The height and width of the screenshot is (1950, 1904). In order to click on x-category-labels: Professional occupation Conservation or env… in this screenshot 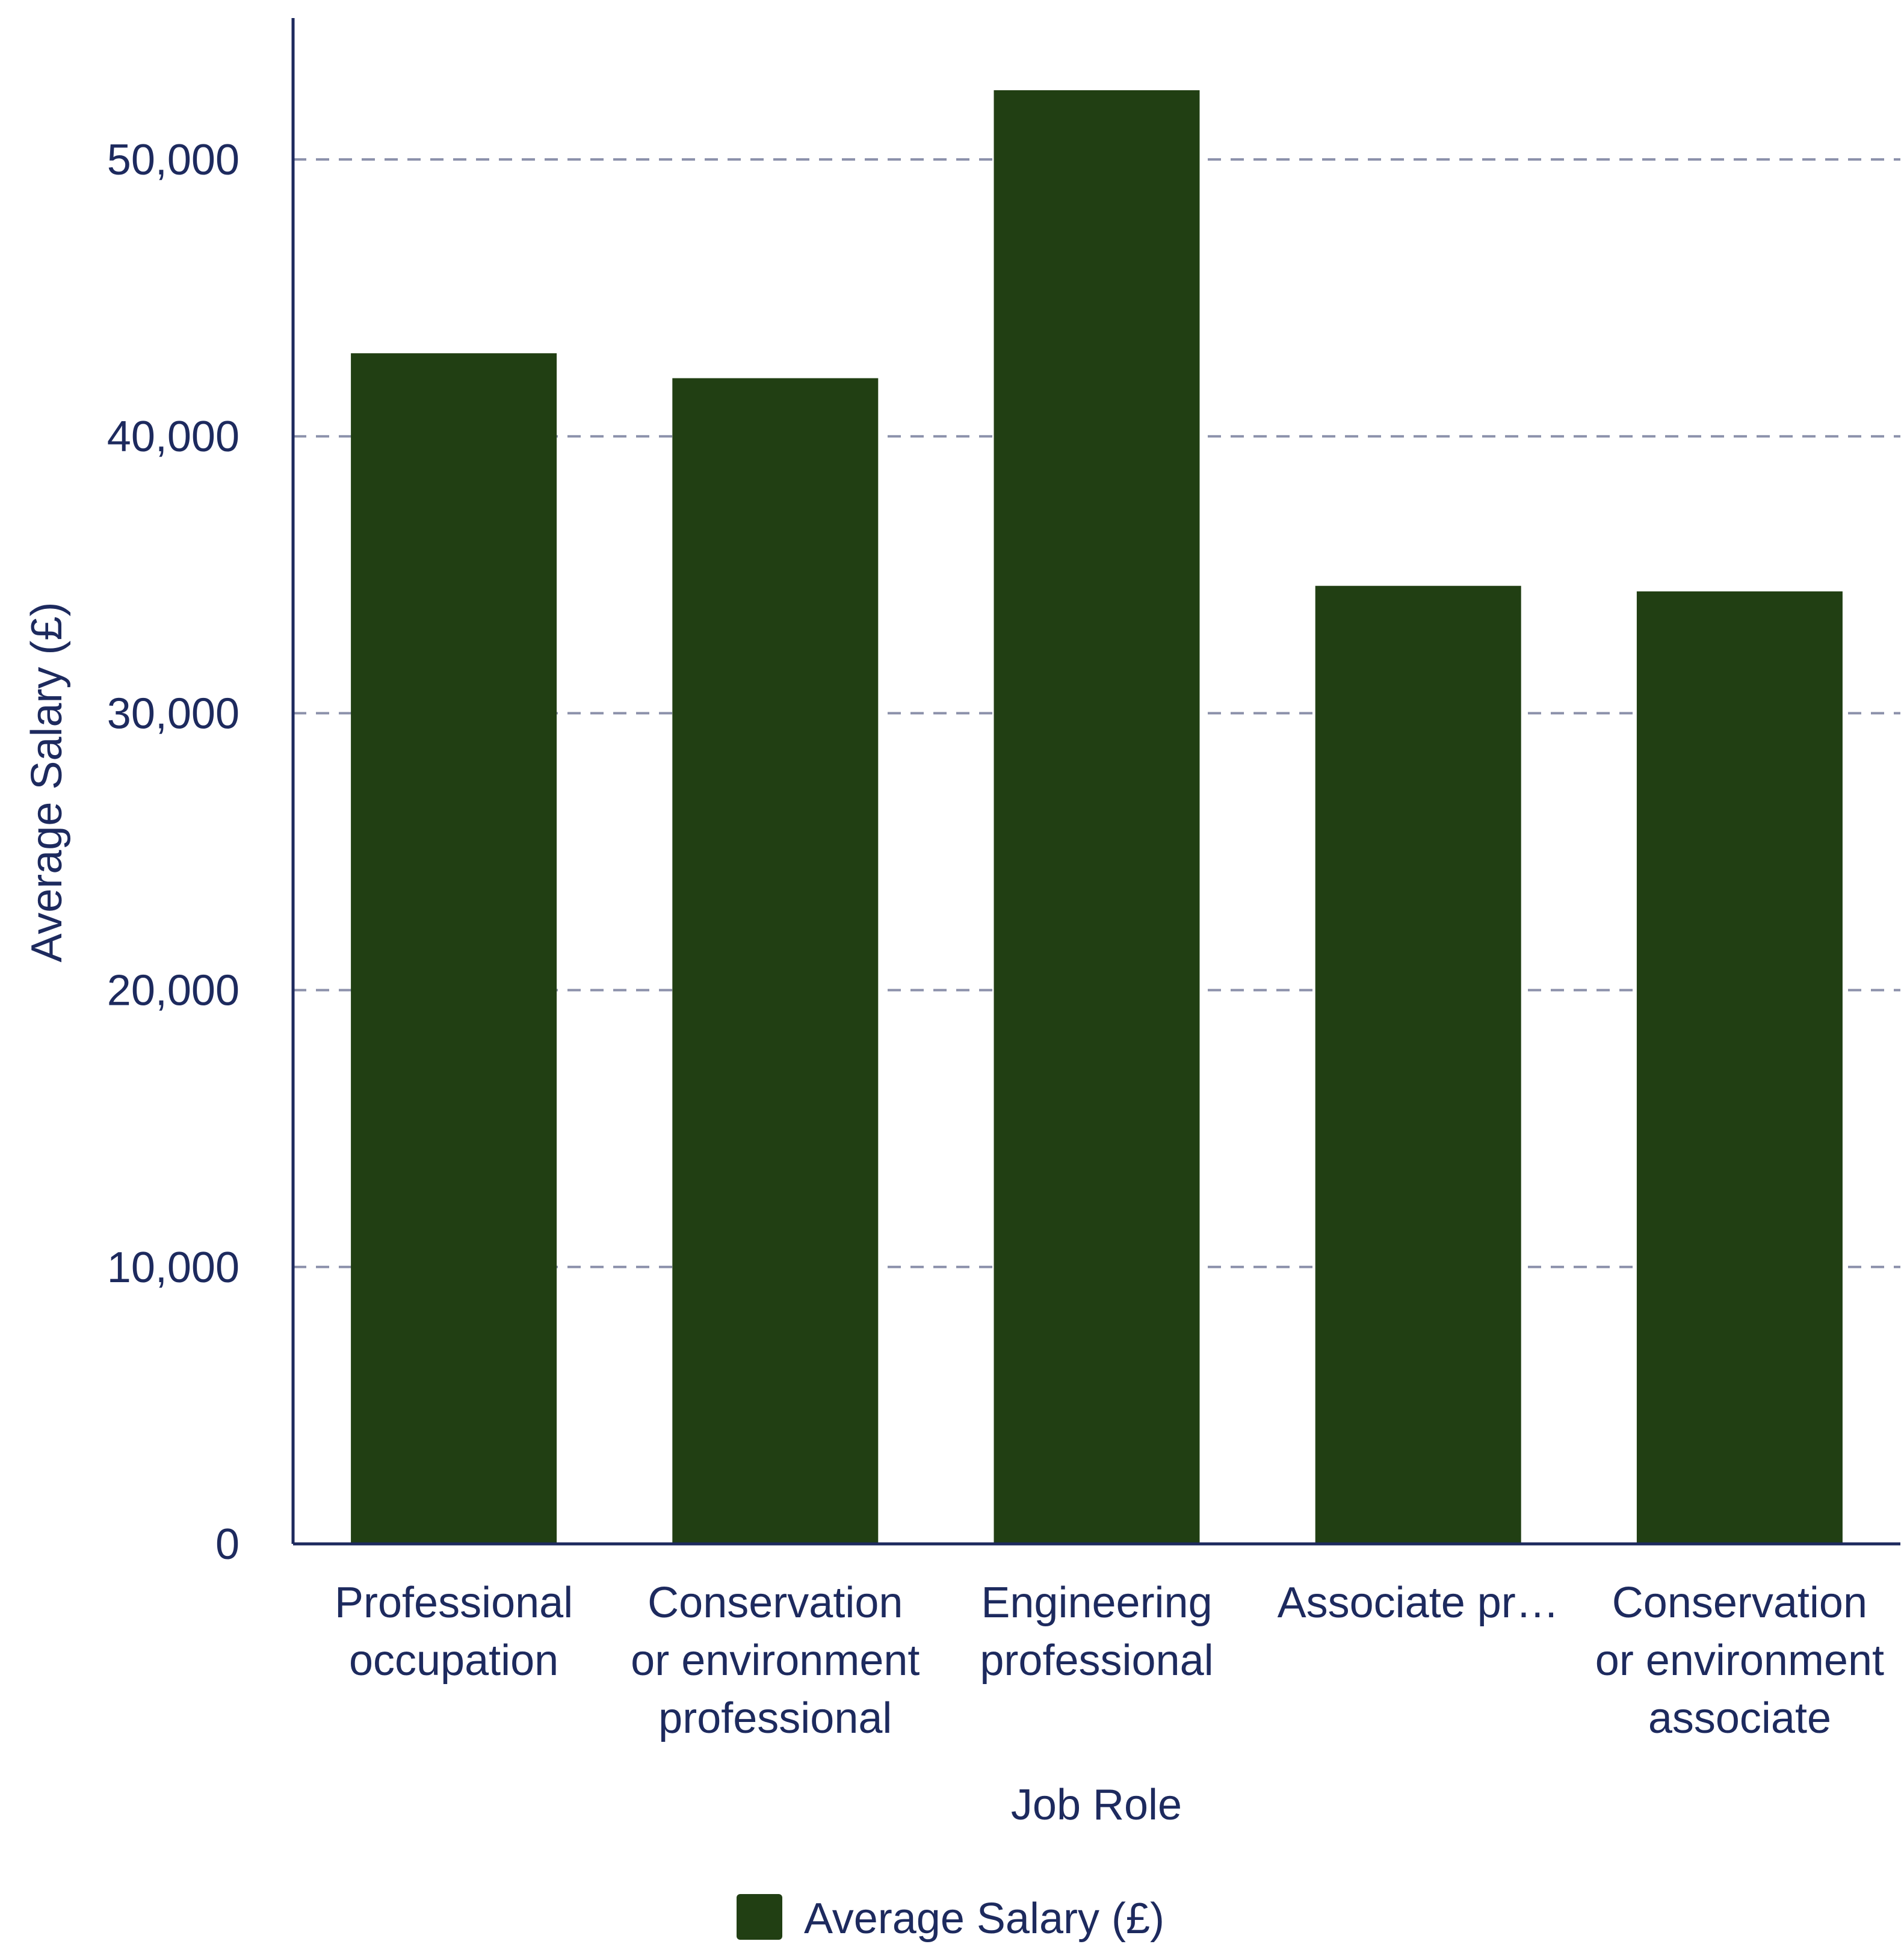, I will do `click(1110, 1661)`.